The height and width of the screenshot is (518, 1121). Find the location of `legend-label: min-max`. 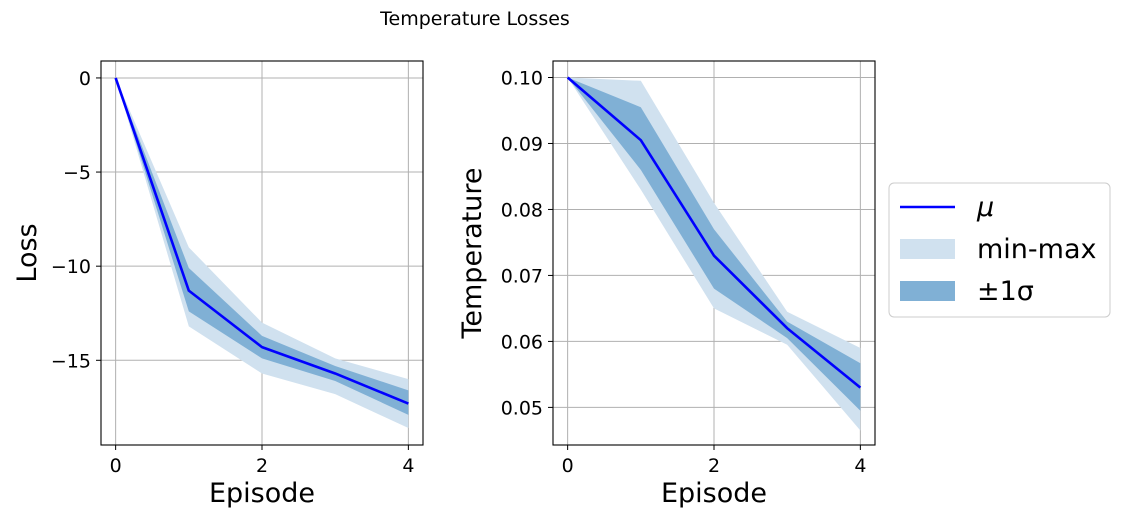

legend-label: min-max is located at coordinates (1037, 249).